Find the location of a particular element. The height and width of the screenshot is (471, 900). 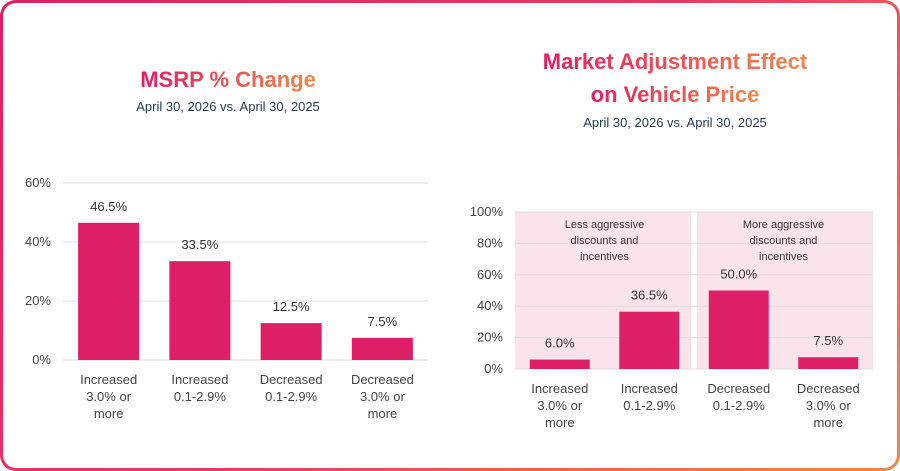

y-tick-label: 100% is located at coordinates (487, 211).